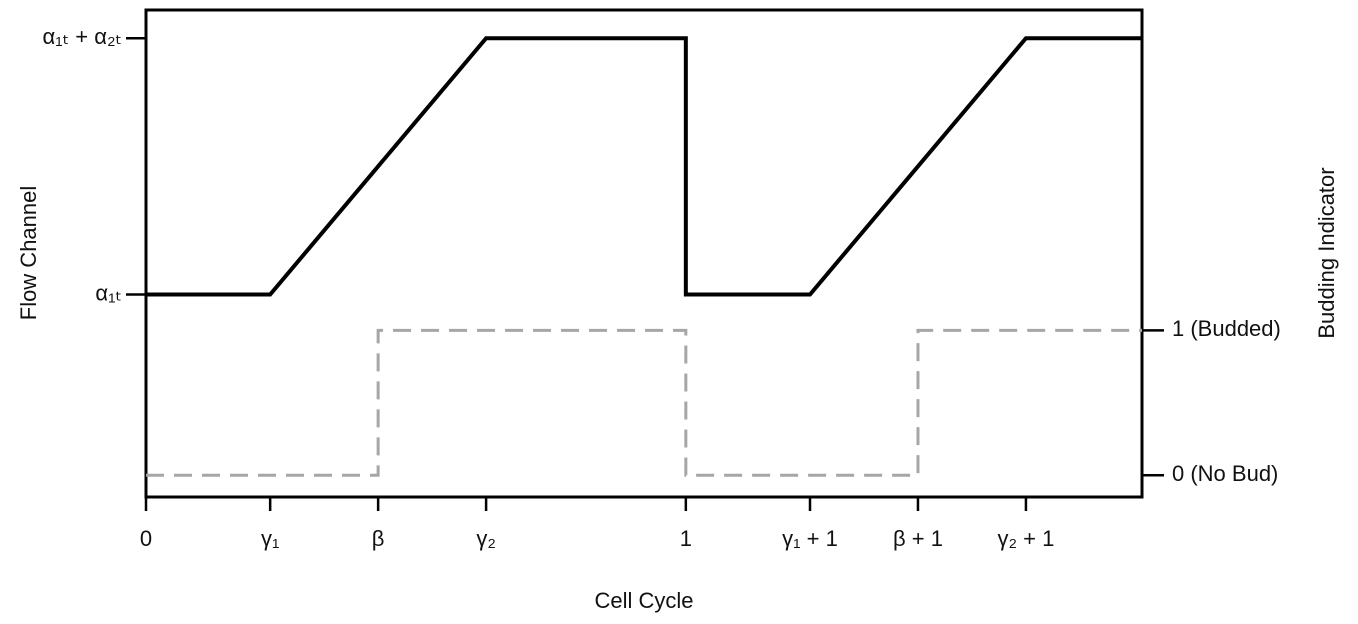  I want to click on x-tick-label: β + 1, so click(918, 538).